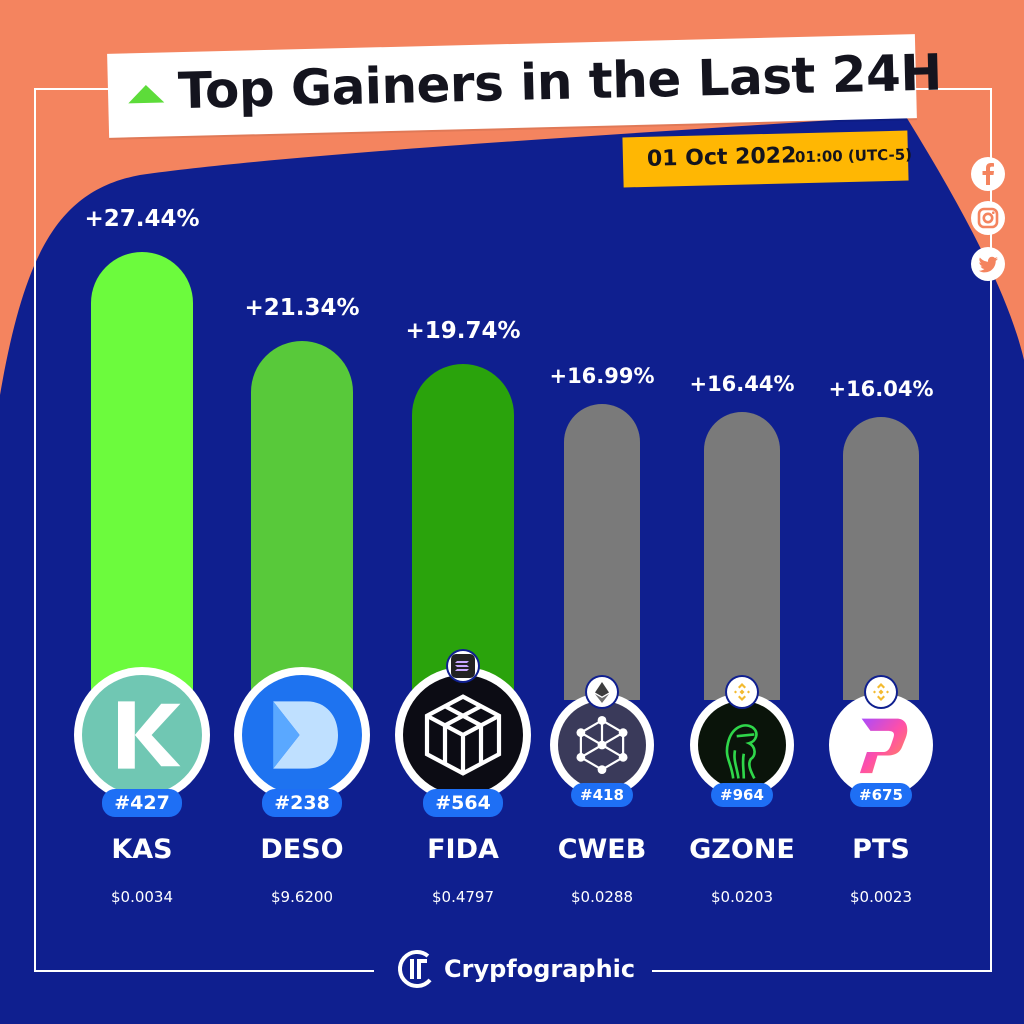 The image size is (1024, 1024). What do you see at coordinates (742, 897) in the screenshot?
I see `coin-price: $0.0203` at bounding box center [742, 897].